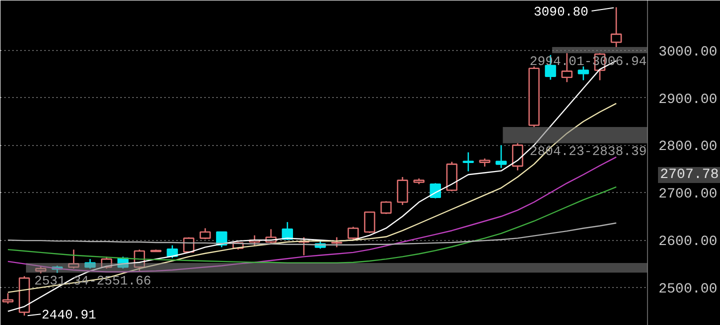 This screenshot has width=720, height=325. What do you see at coordinates (688, 242) in the screenshot?
I see `y-tick-label: 2600.00` at bounding box center [688, 242].